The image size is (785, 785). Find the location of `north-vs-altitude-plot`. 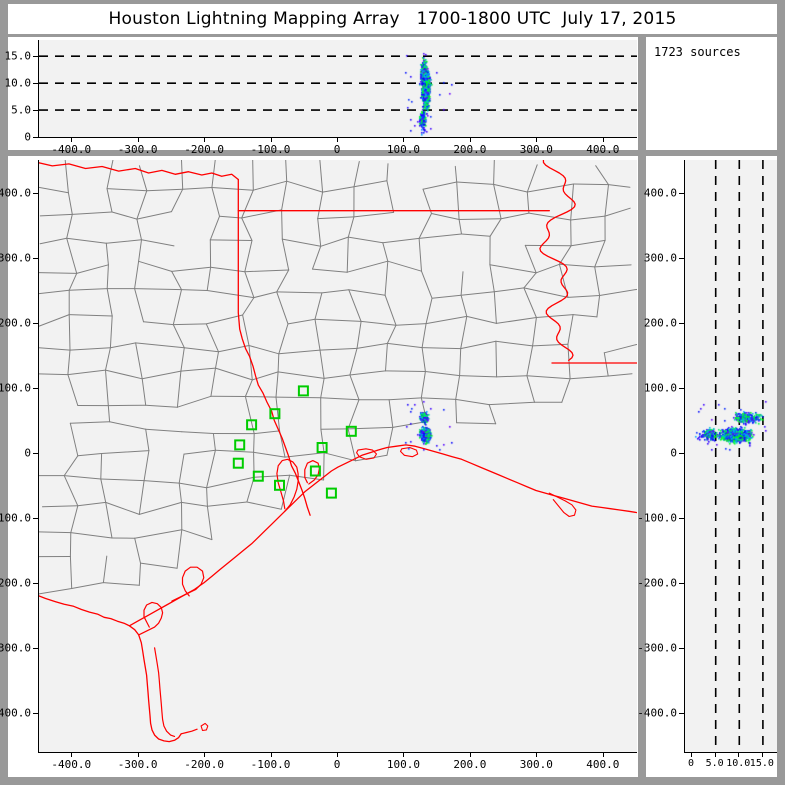

north-vs-altitude-plot is located at coordinates (730, 456).